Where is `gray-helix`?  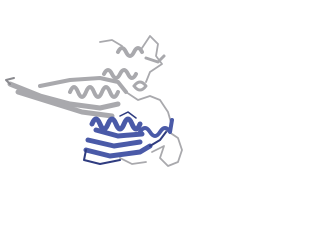 gray-helix is located at coordinates (108, 72).